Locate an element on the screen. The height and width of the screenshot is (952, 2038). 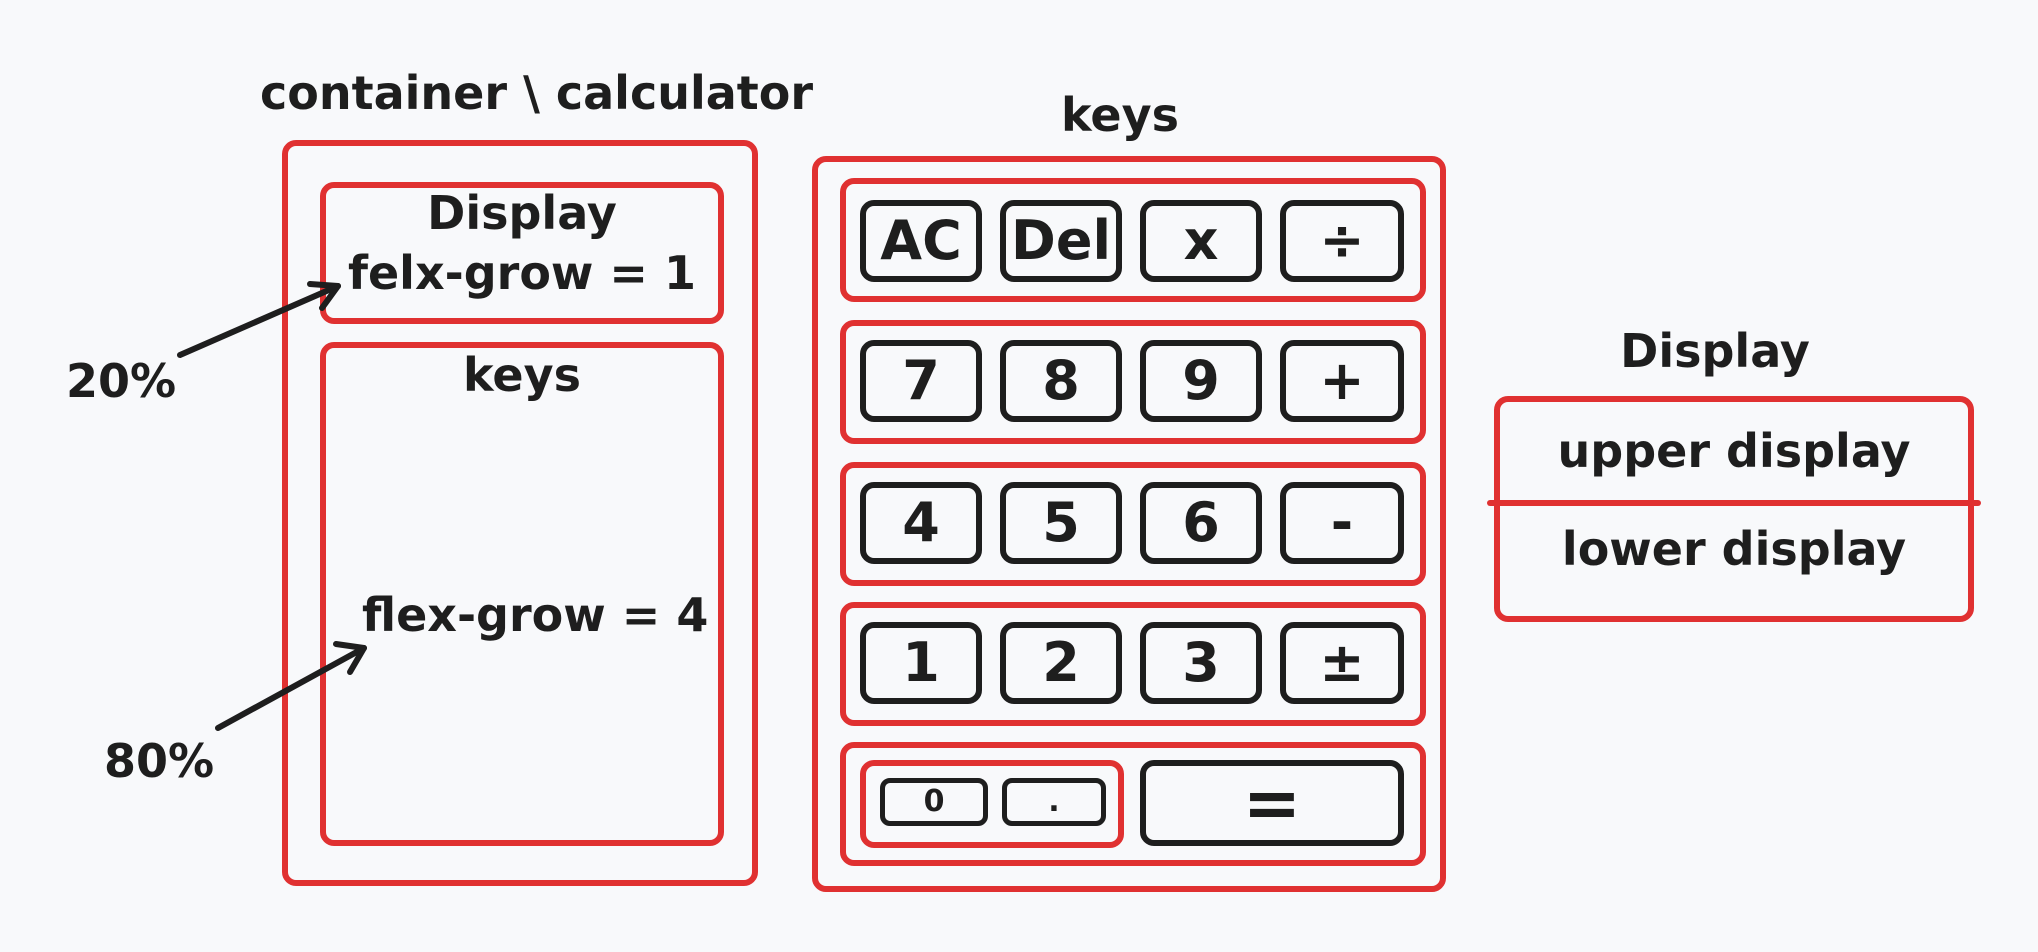
keys-section-label: keys is located at coordinates (522, 375).